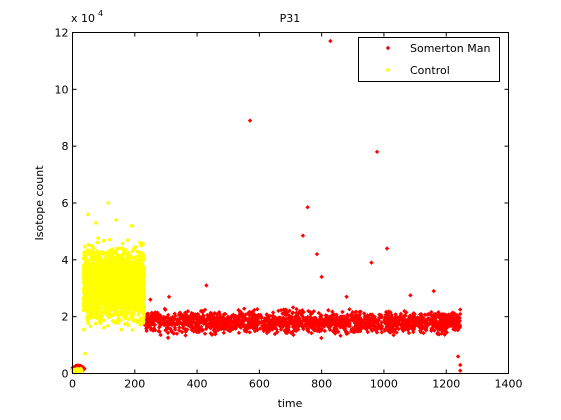 This screenshot has height=420, width=561. I want to click on x-tick-label: 600, so click(259, 384).